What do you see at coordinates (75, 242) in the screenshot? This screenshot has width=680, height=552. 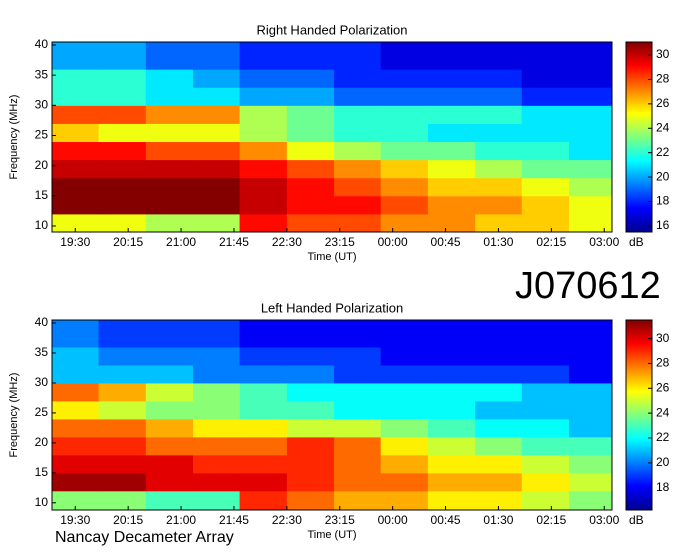 I see `x-tick-label: 19:30` at bounding box center [75, 242].